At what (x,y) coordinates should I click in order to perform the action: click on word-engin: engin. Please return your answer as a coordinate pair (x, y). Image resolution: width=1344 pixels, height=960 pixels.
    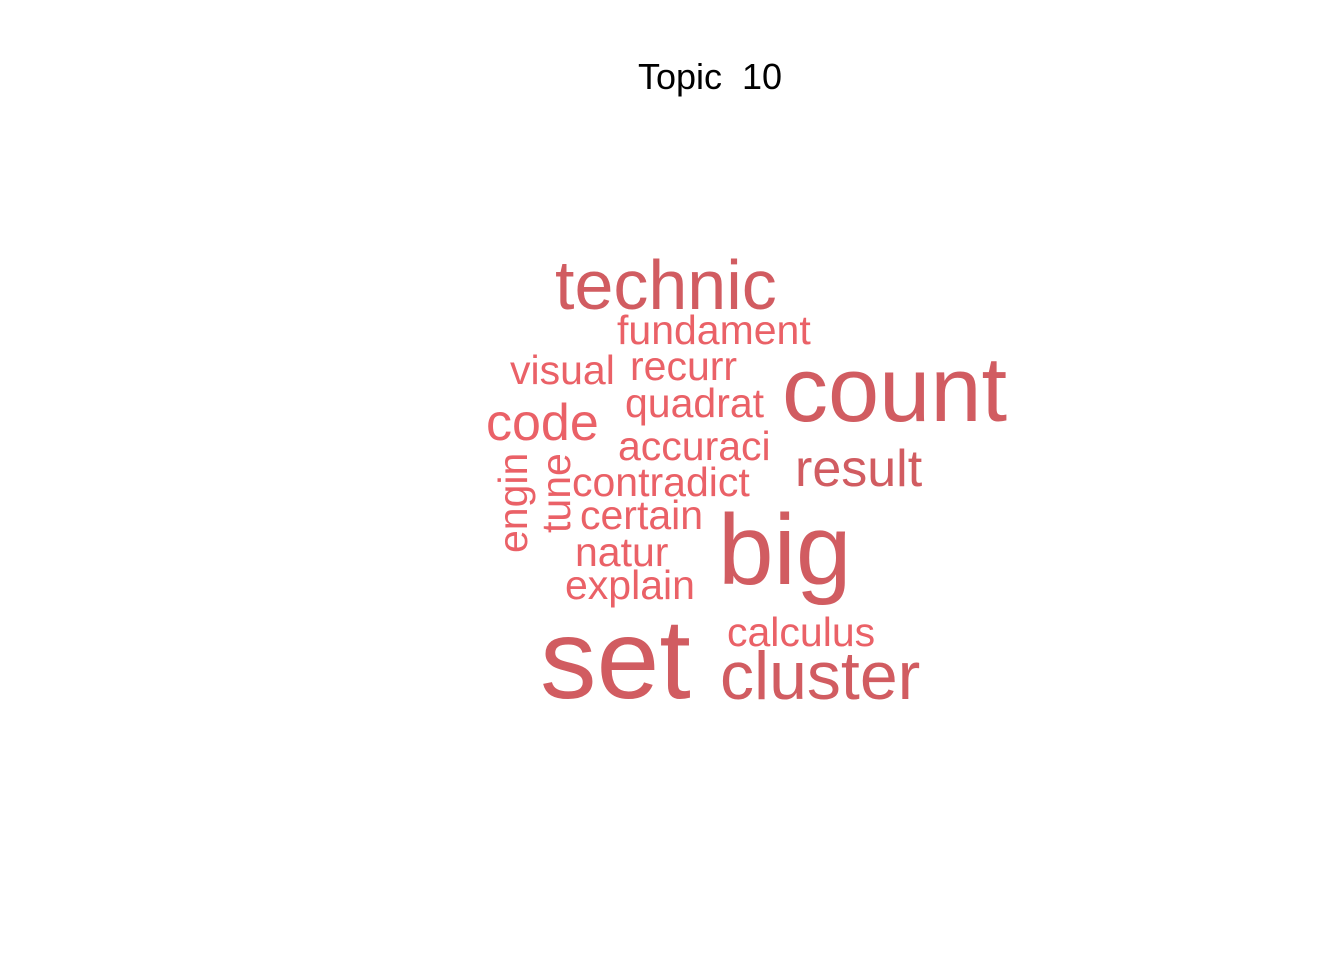
    Looking at the image, I should click on (513, 503).